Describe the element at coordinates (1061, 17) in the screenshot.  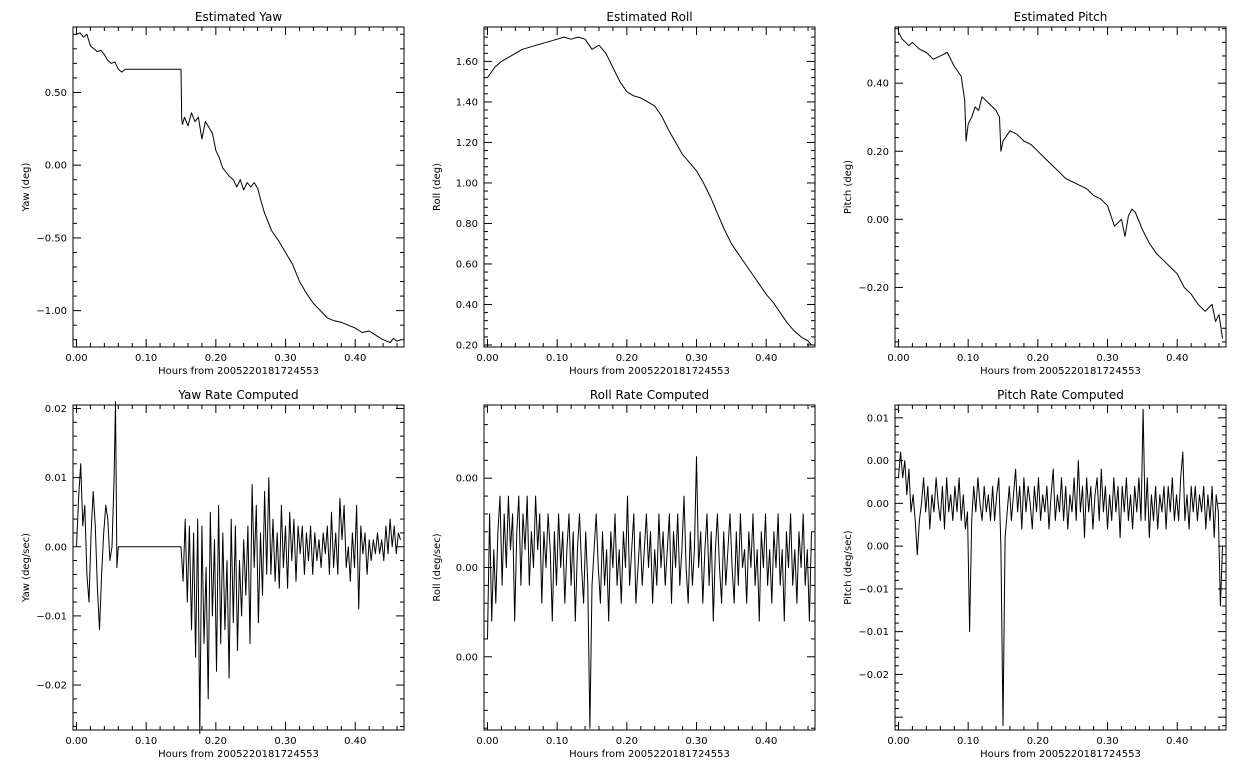
I see `chart-title: Estimated Pitch` at that location.